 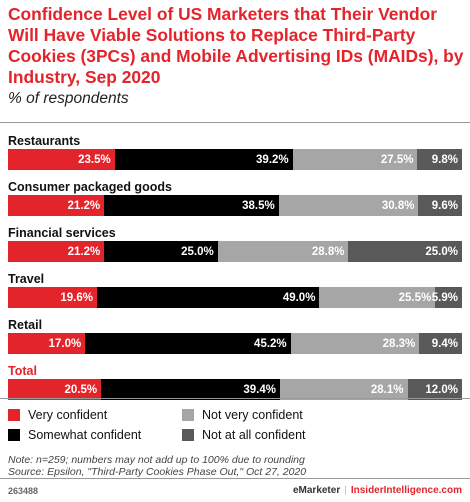 What do you see at coordinates (190, 389) in the screenshot?
I see `bar-segment: 39.4%` at bounding box center [190, 389].